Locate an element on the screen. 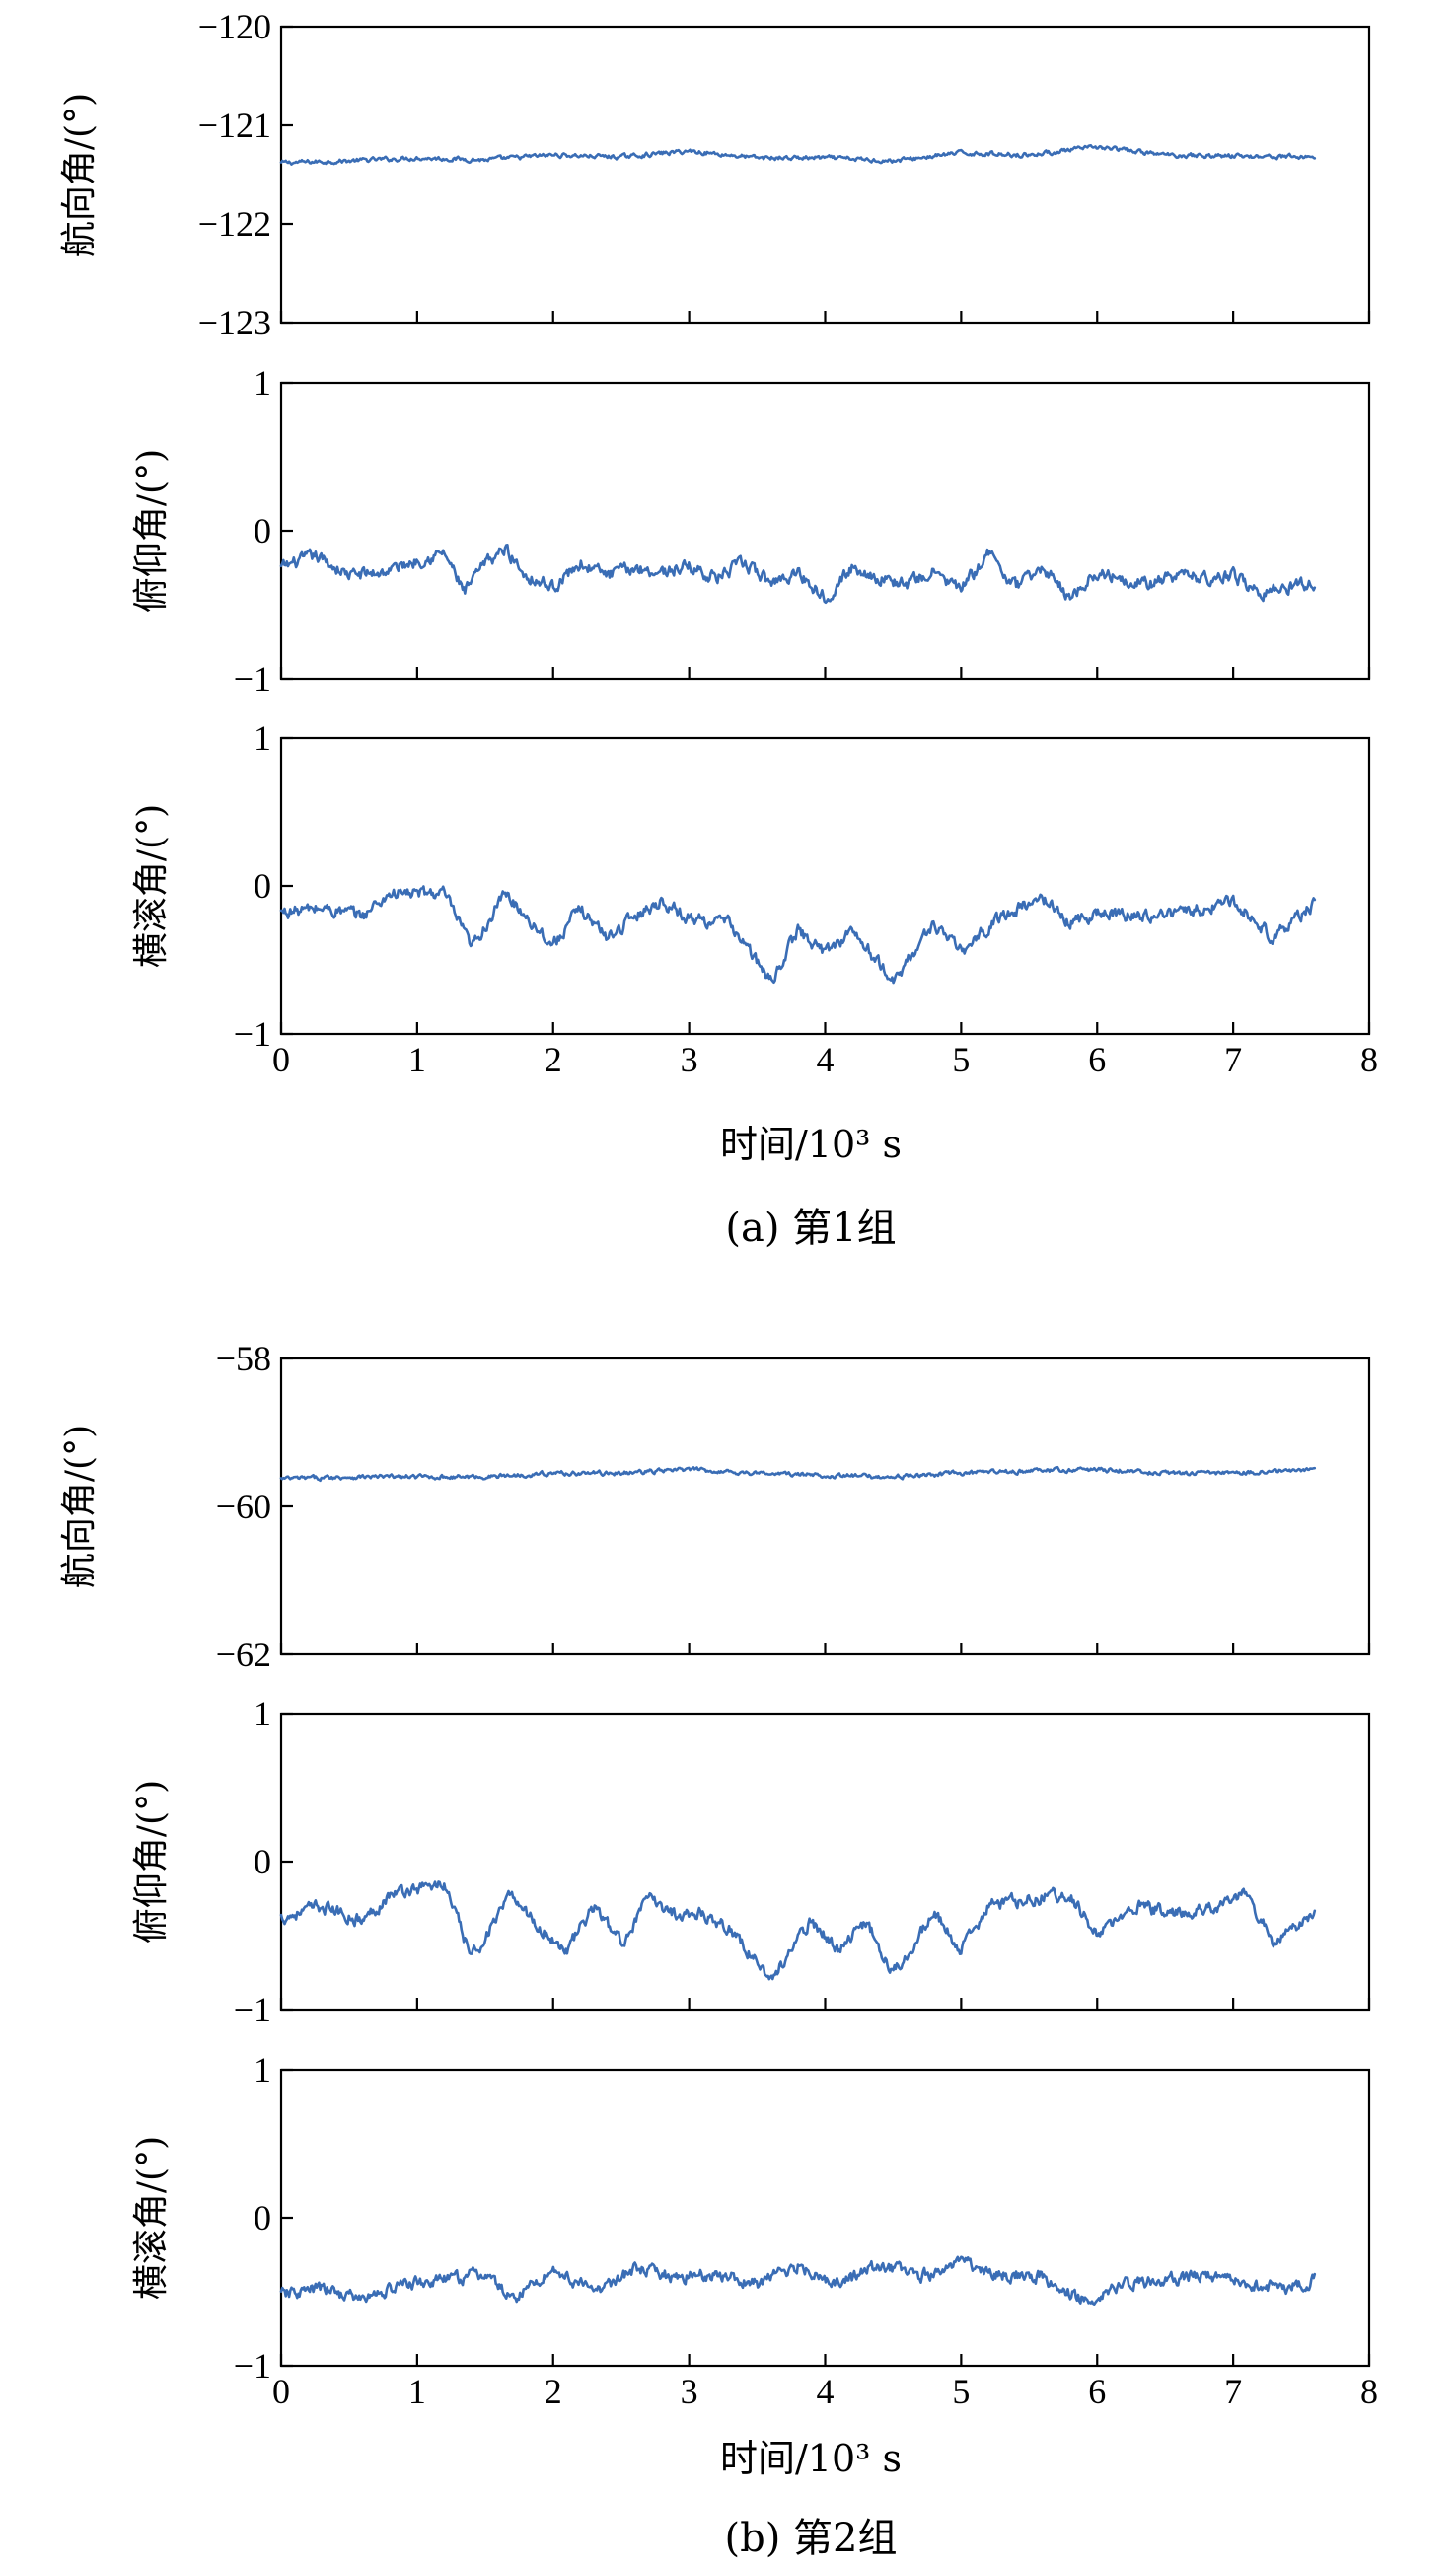 The image size is (1456, 2568). x-axis-label-group-a: 时间/10³ s is located at coordinates (811, 1144).